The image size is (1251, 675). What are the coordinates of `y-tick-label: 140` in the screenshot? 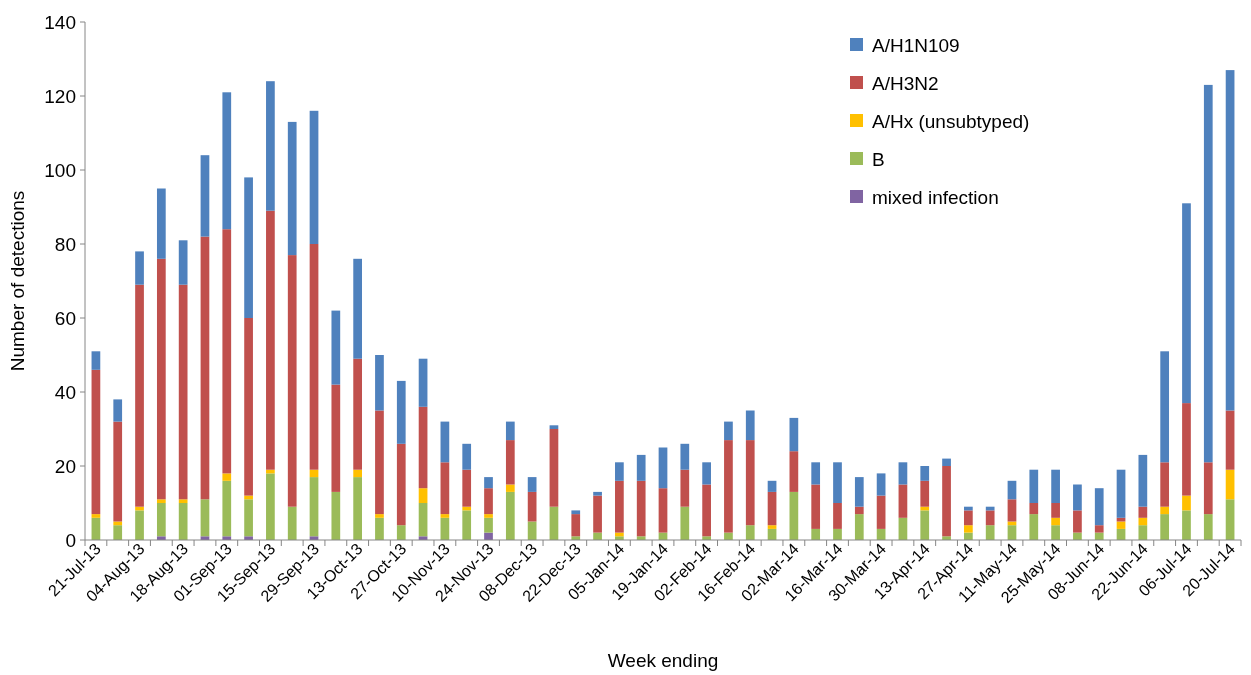 It's located at (60, 22).